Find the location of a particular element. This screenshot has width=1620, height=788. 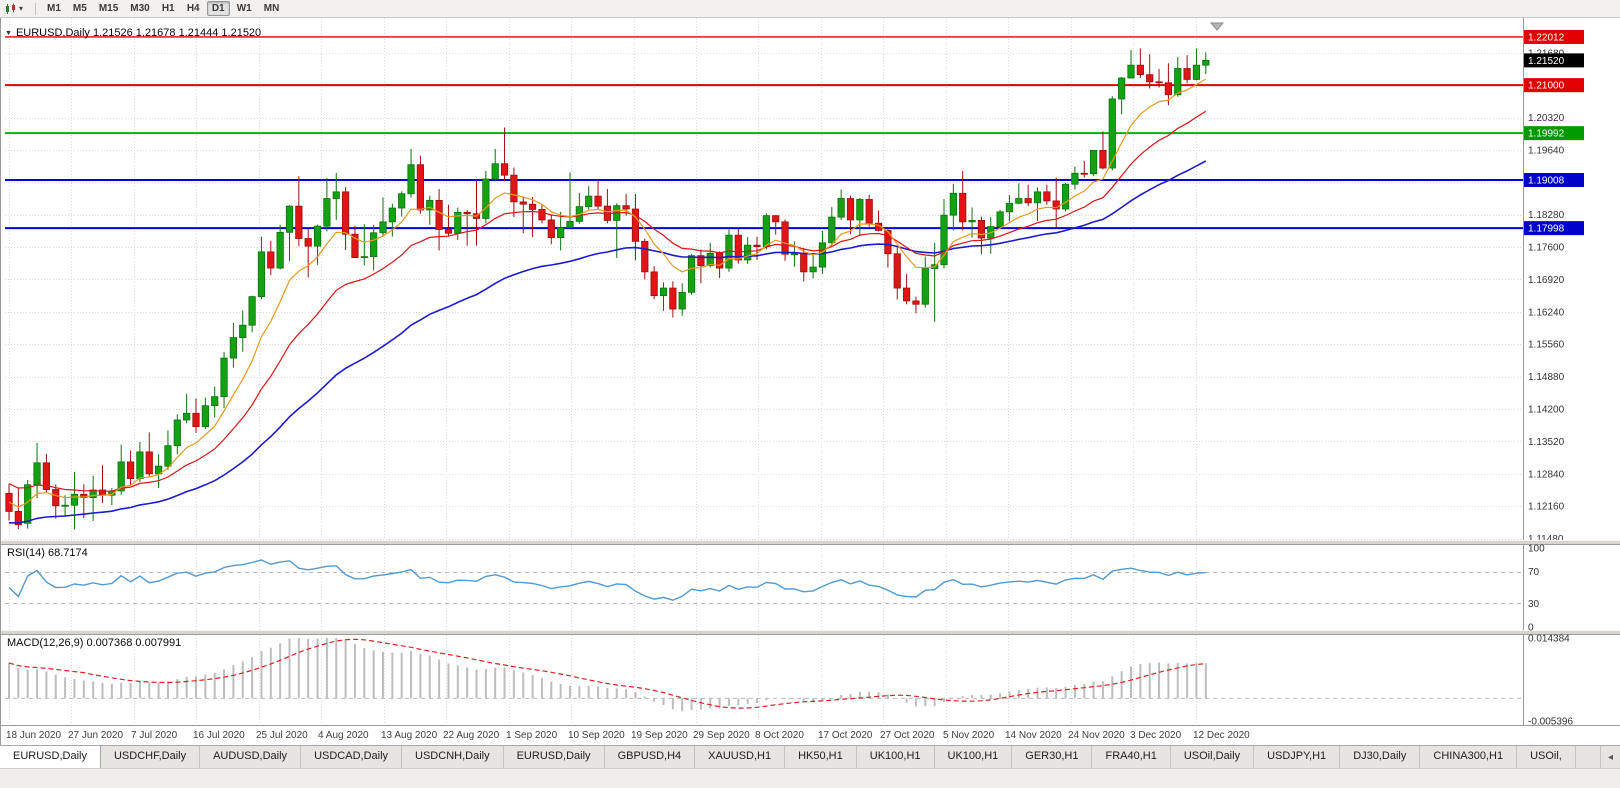

svg-text: -0.005396 is located at coordinates (1550, 722).